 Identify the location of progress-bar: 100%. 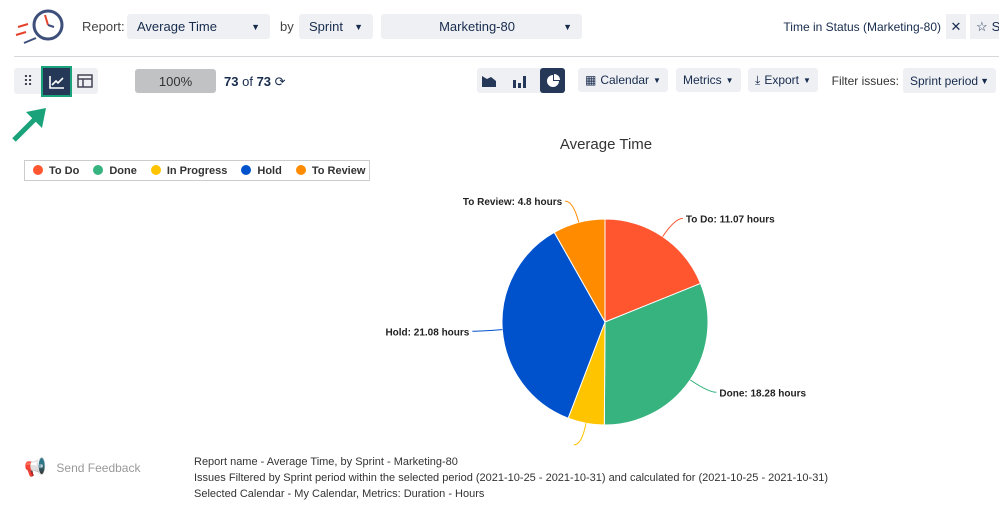
(175, 81).